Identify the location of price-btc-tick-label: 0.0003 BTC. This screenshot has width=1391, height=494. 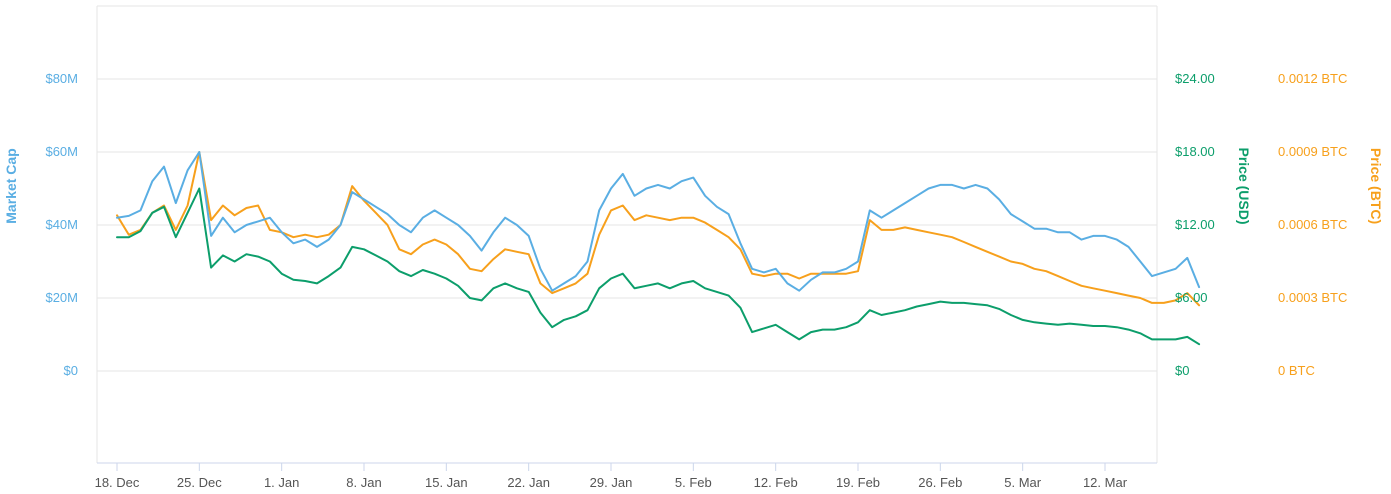
(1312, 297).